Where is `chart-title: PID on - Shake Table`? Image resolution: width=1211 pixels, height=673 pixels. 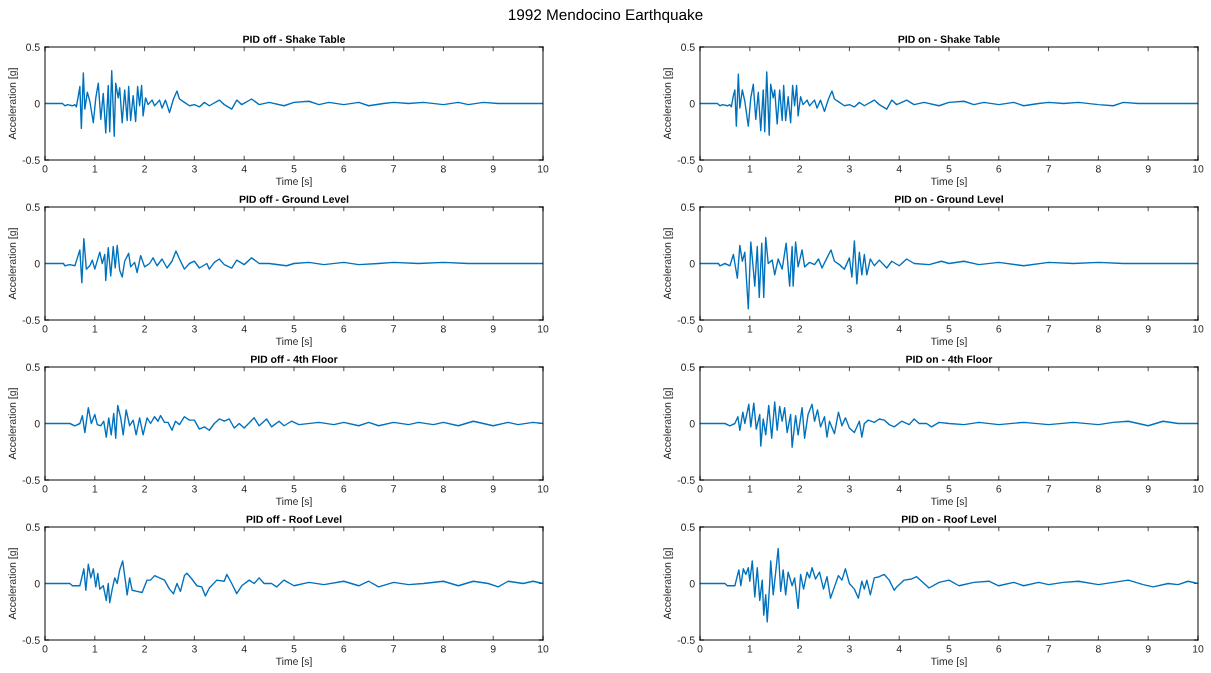
chart-title: PID on - Shake Table is located at coordinates (949, 39).